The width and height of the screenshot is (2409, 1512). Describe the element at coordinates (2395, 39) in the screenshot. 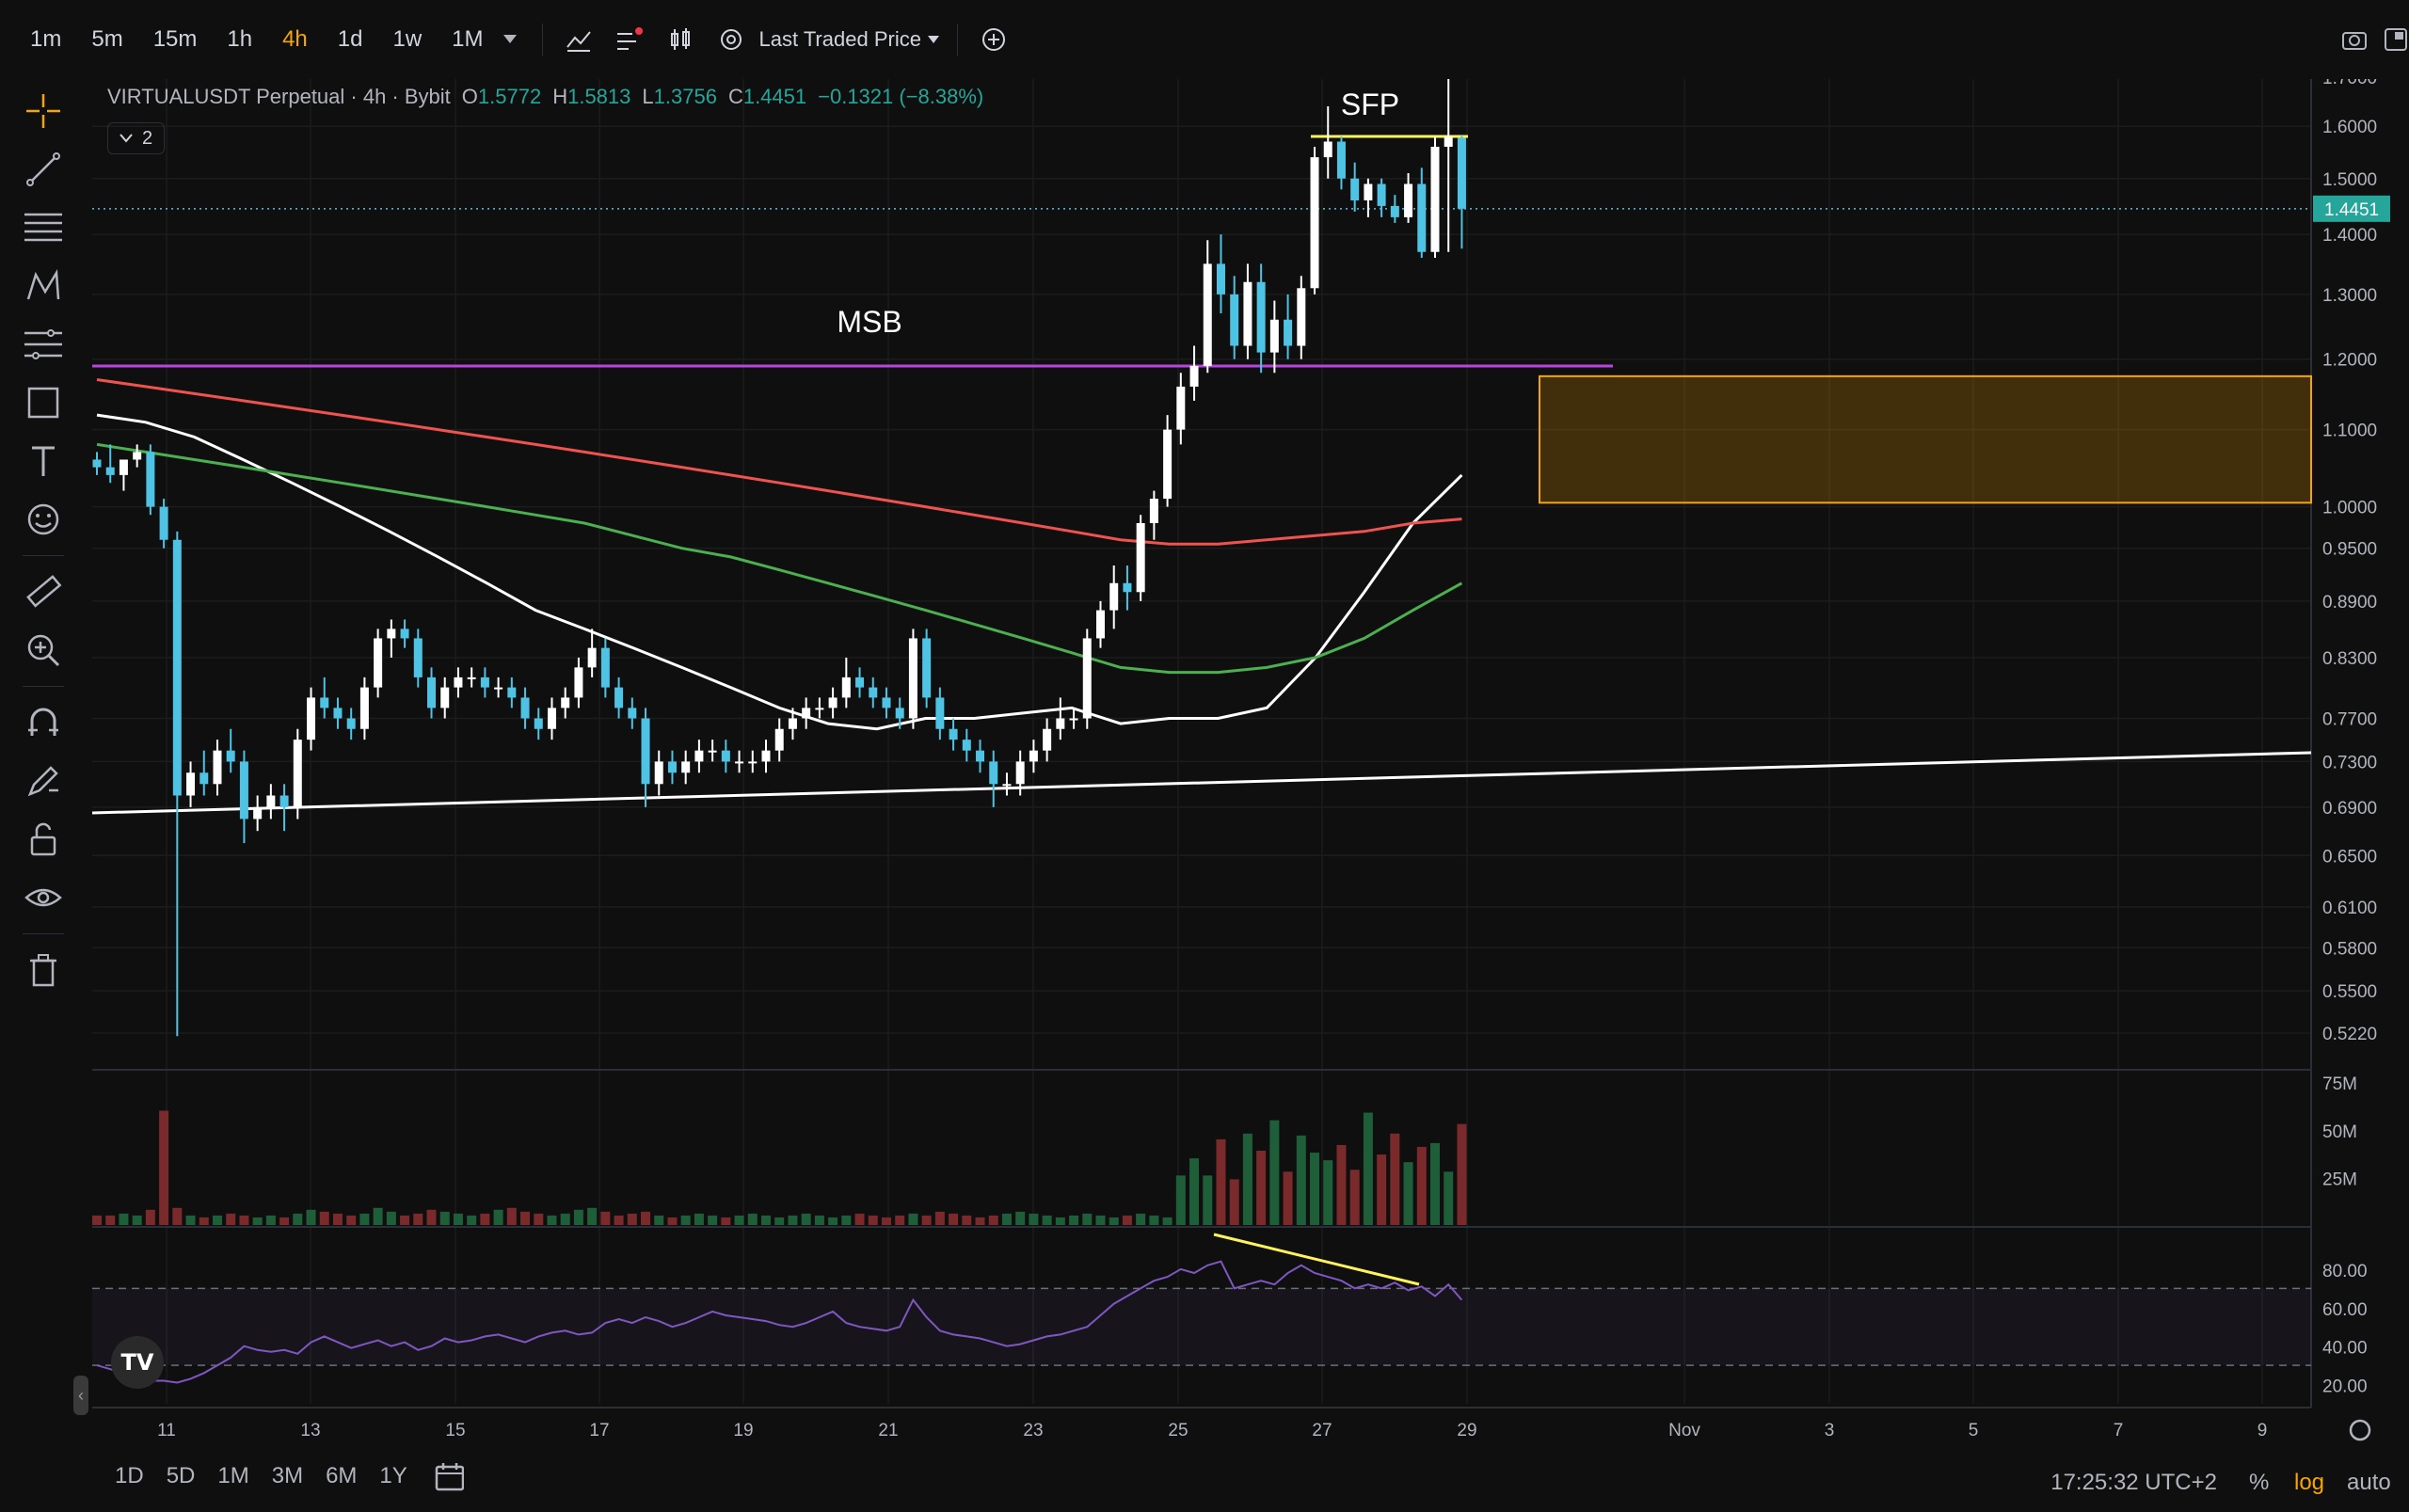

I see `fullscreen-icon` at that location.